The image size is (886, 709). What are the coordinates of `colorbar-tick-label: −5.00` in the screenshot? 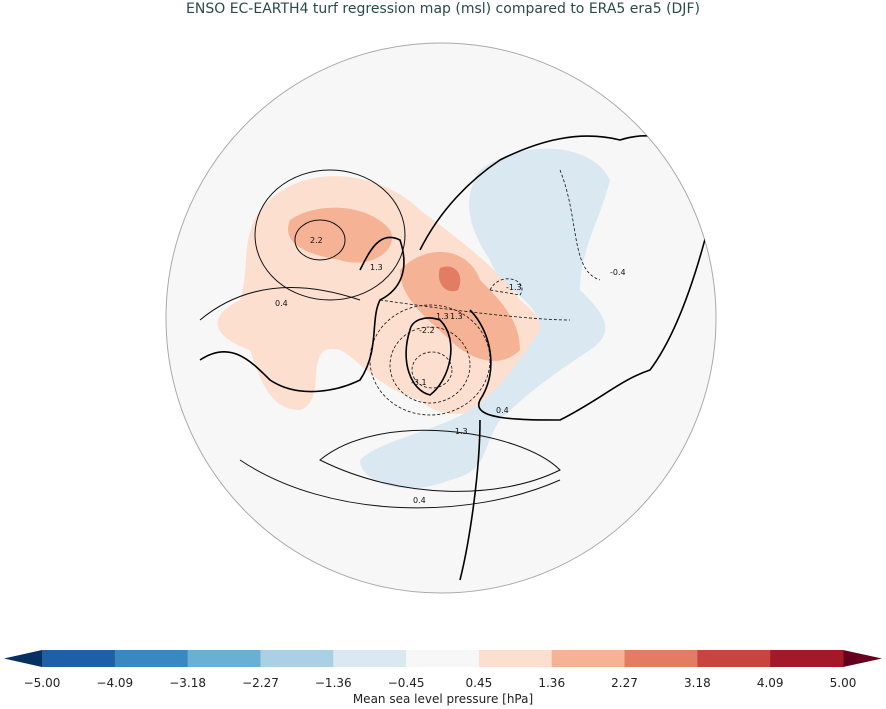 It's located at (42, 683).